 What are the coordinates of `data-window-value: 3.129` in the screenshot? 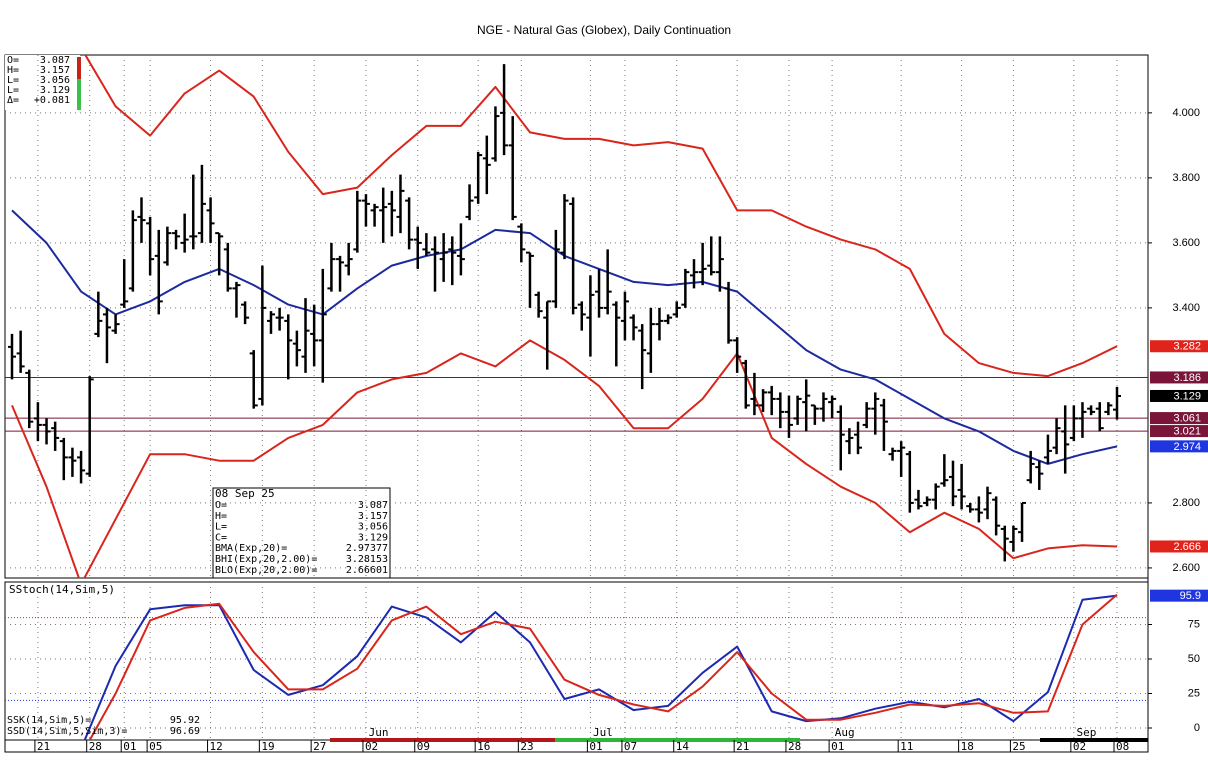 It's located at (373, 537).